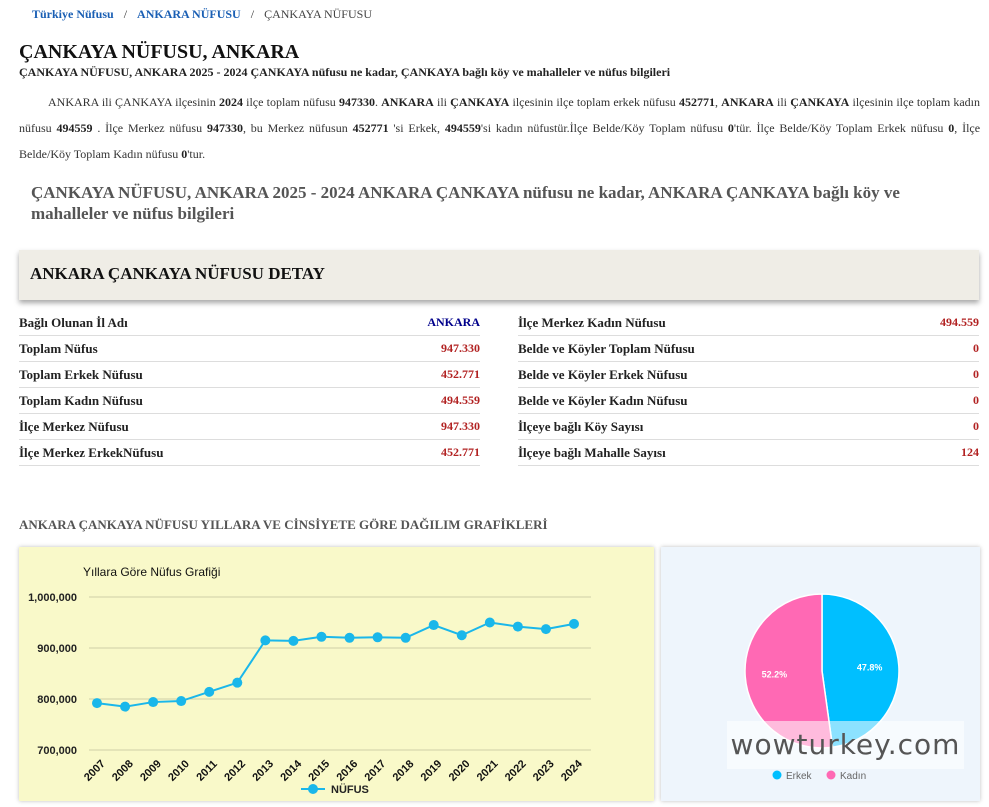 Image resolution: width=989 pixels, height=807 pixels. What do you see at coordinates (544, 771) in the screenshot?
I see `x-tick-label: 2023` at bounding box center [544, 771].